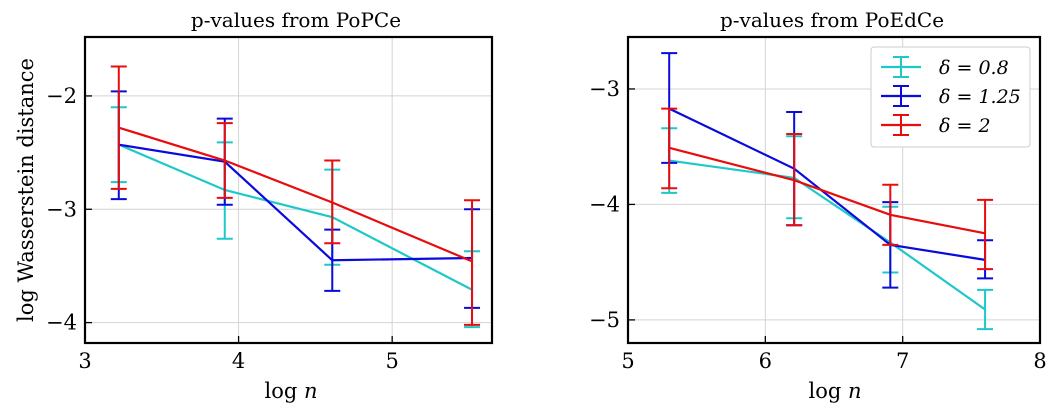  What do you see at coordinates (974, 68) in the screenshot?
I see `legend-label: δ = 0.8` at bounding box center [974, 68].